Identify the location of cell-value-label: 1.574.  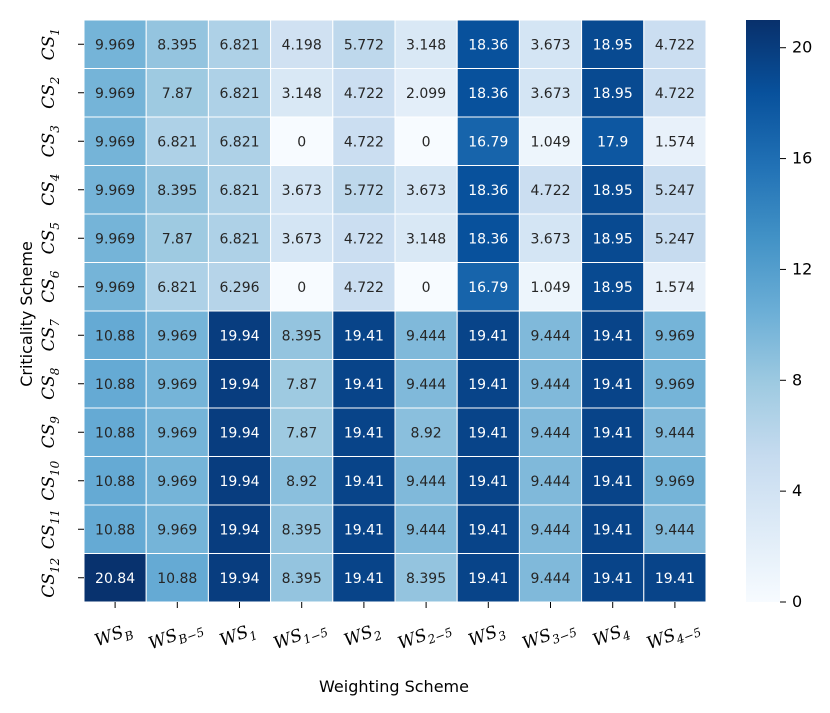
(675, 142).